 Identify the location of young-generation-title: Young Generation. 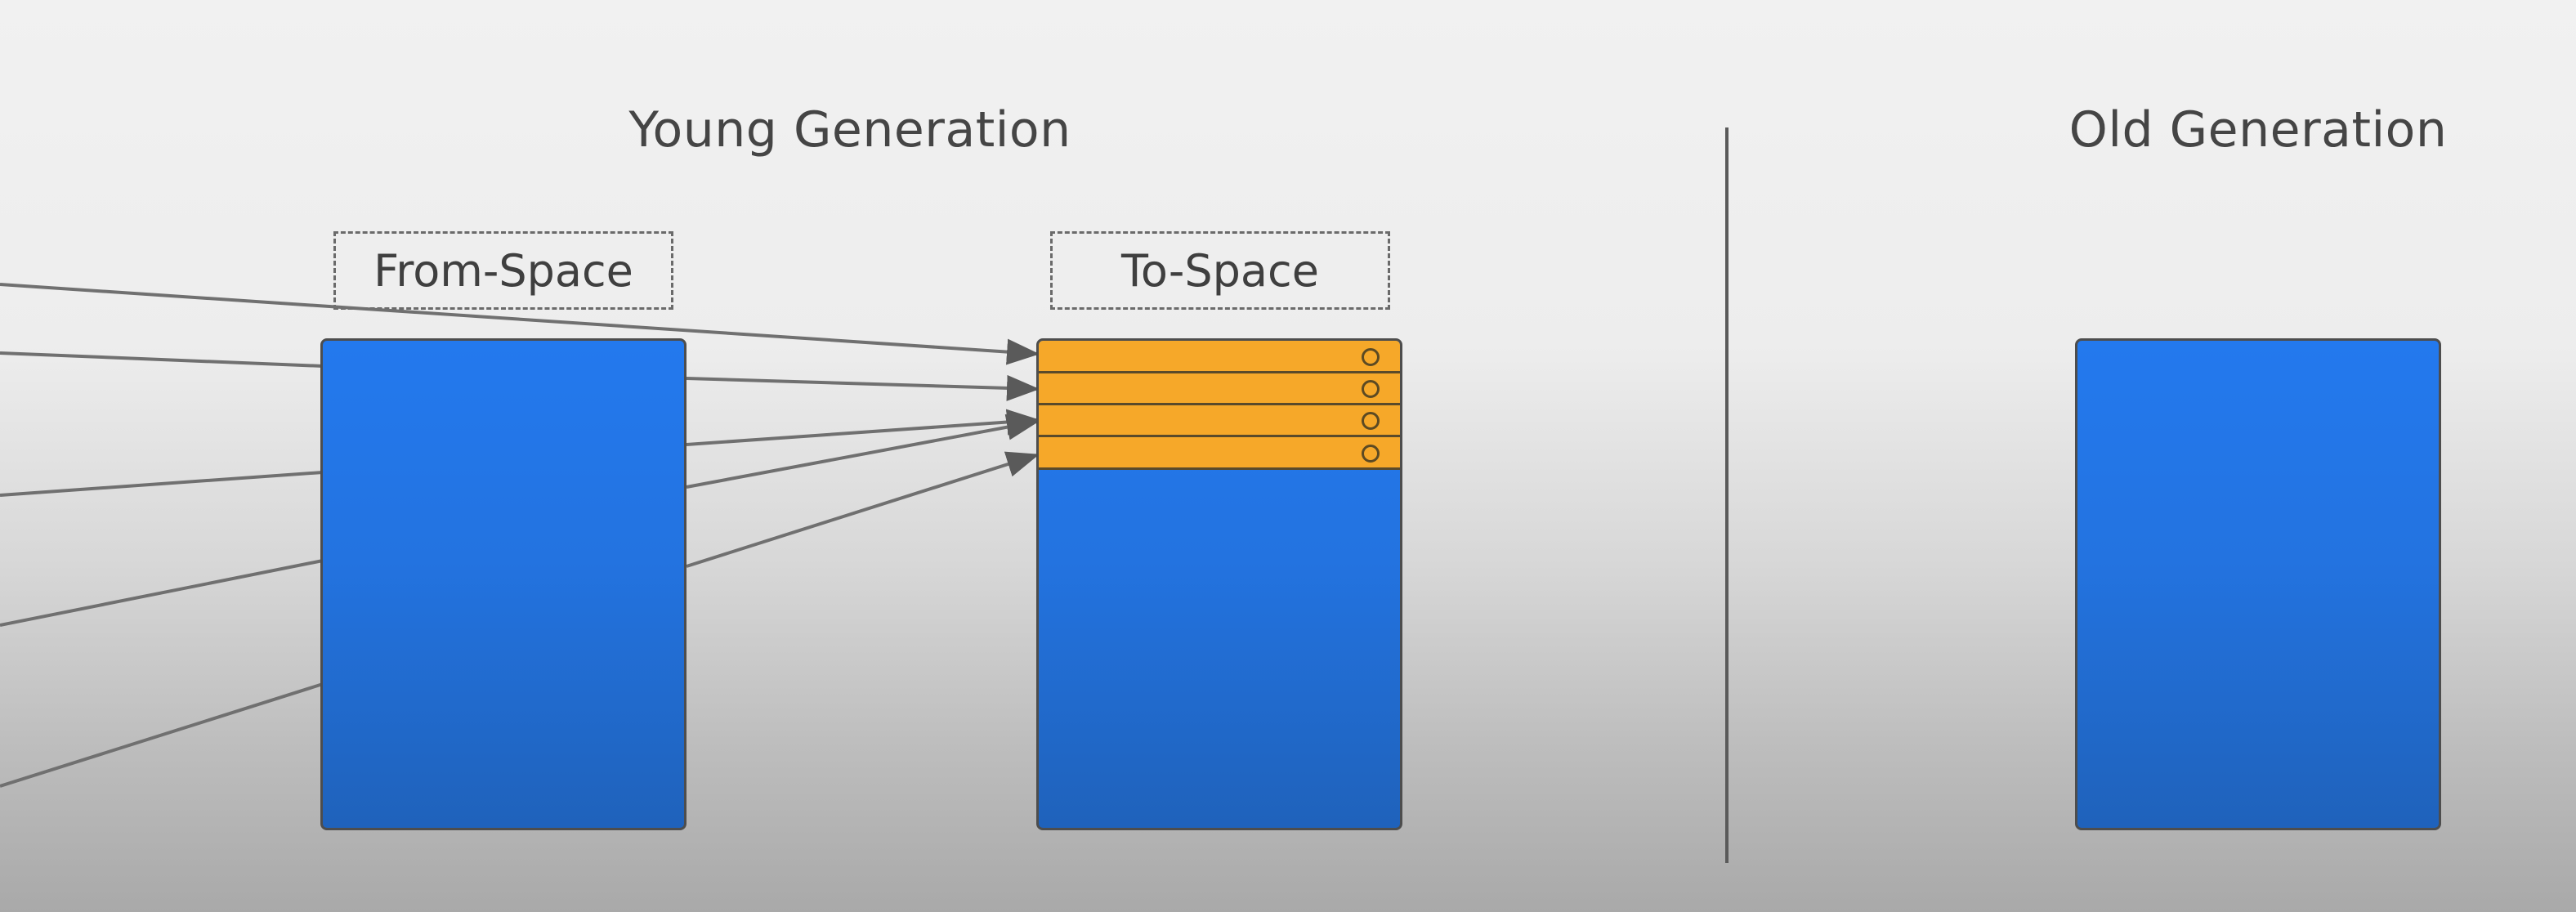
(849, 130).